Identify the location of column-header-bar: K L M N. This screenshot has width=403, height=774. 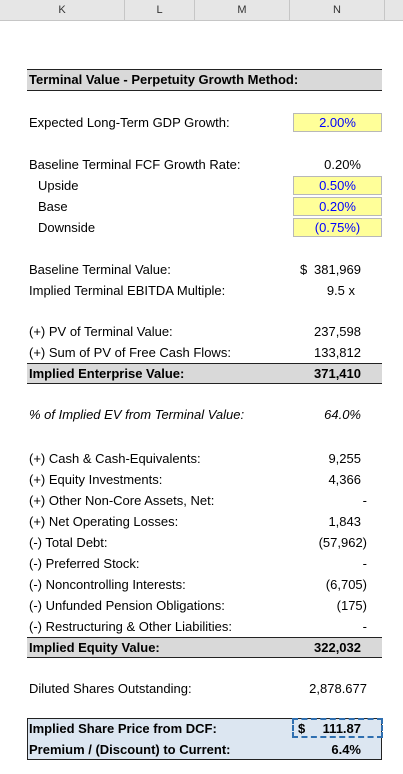
(201, 10).